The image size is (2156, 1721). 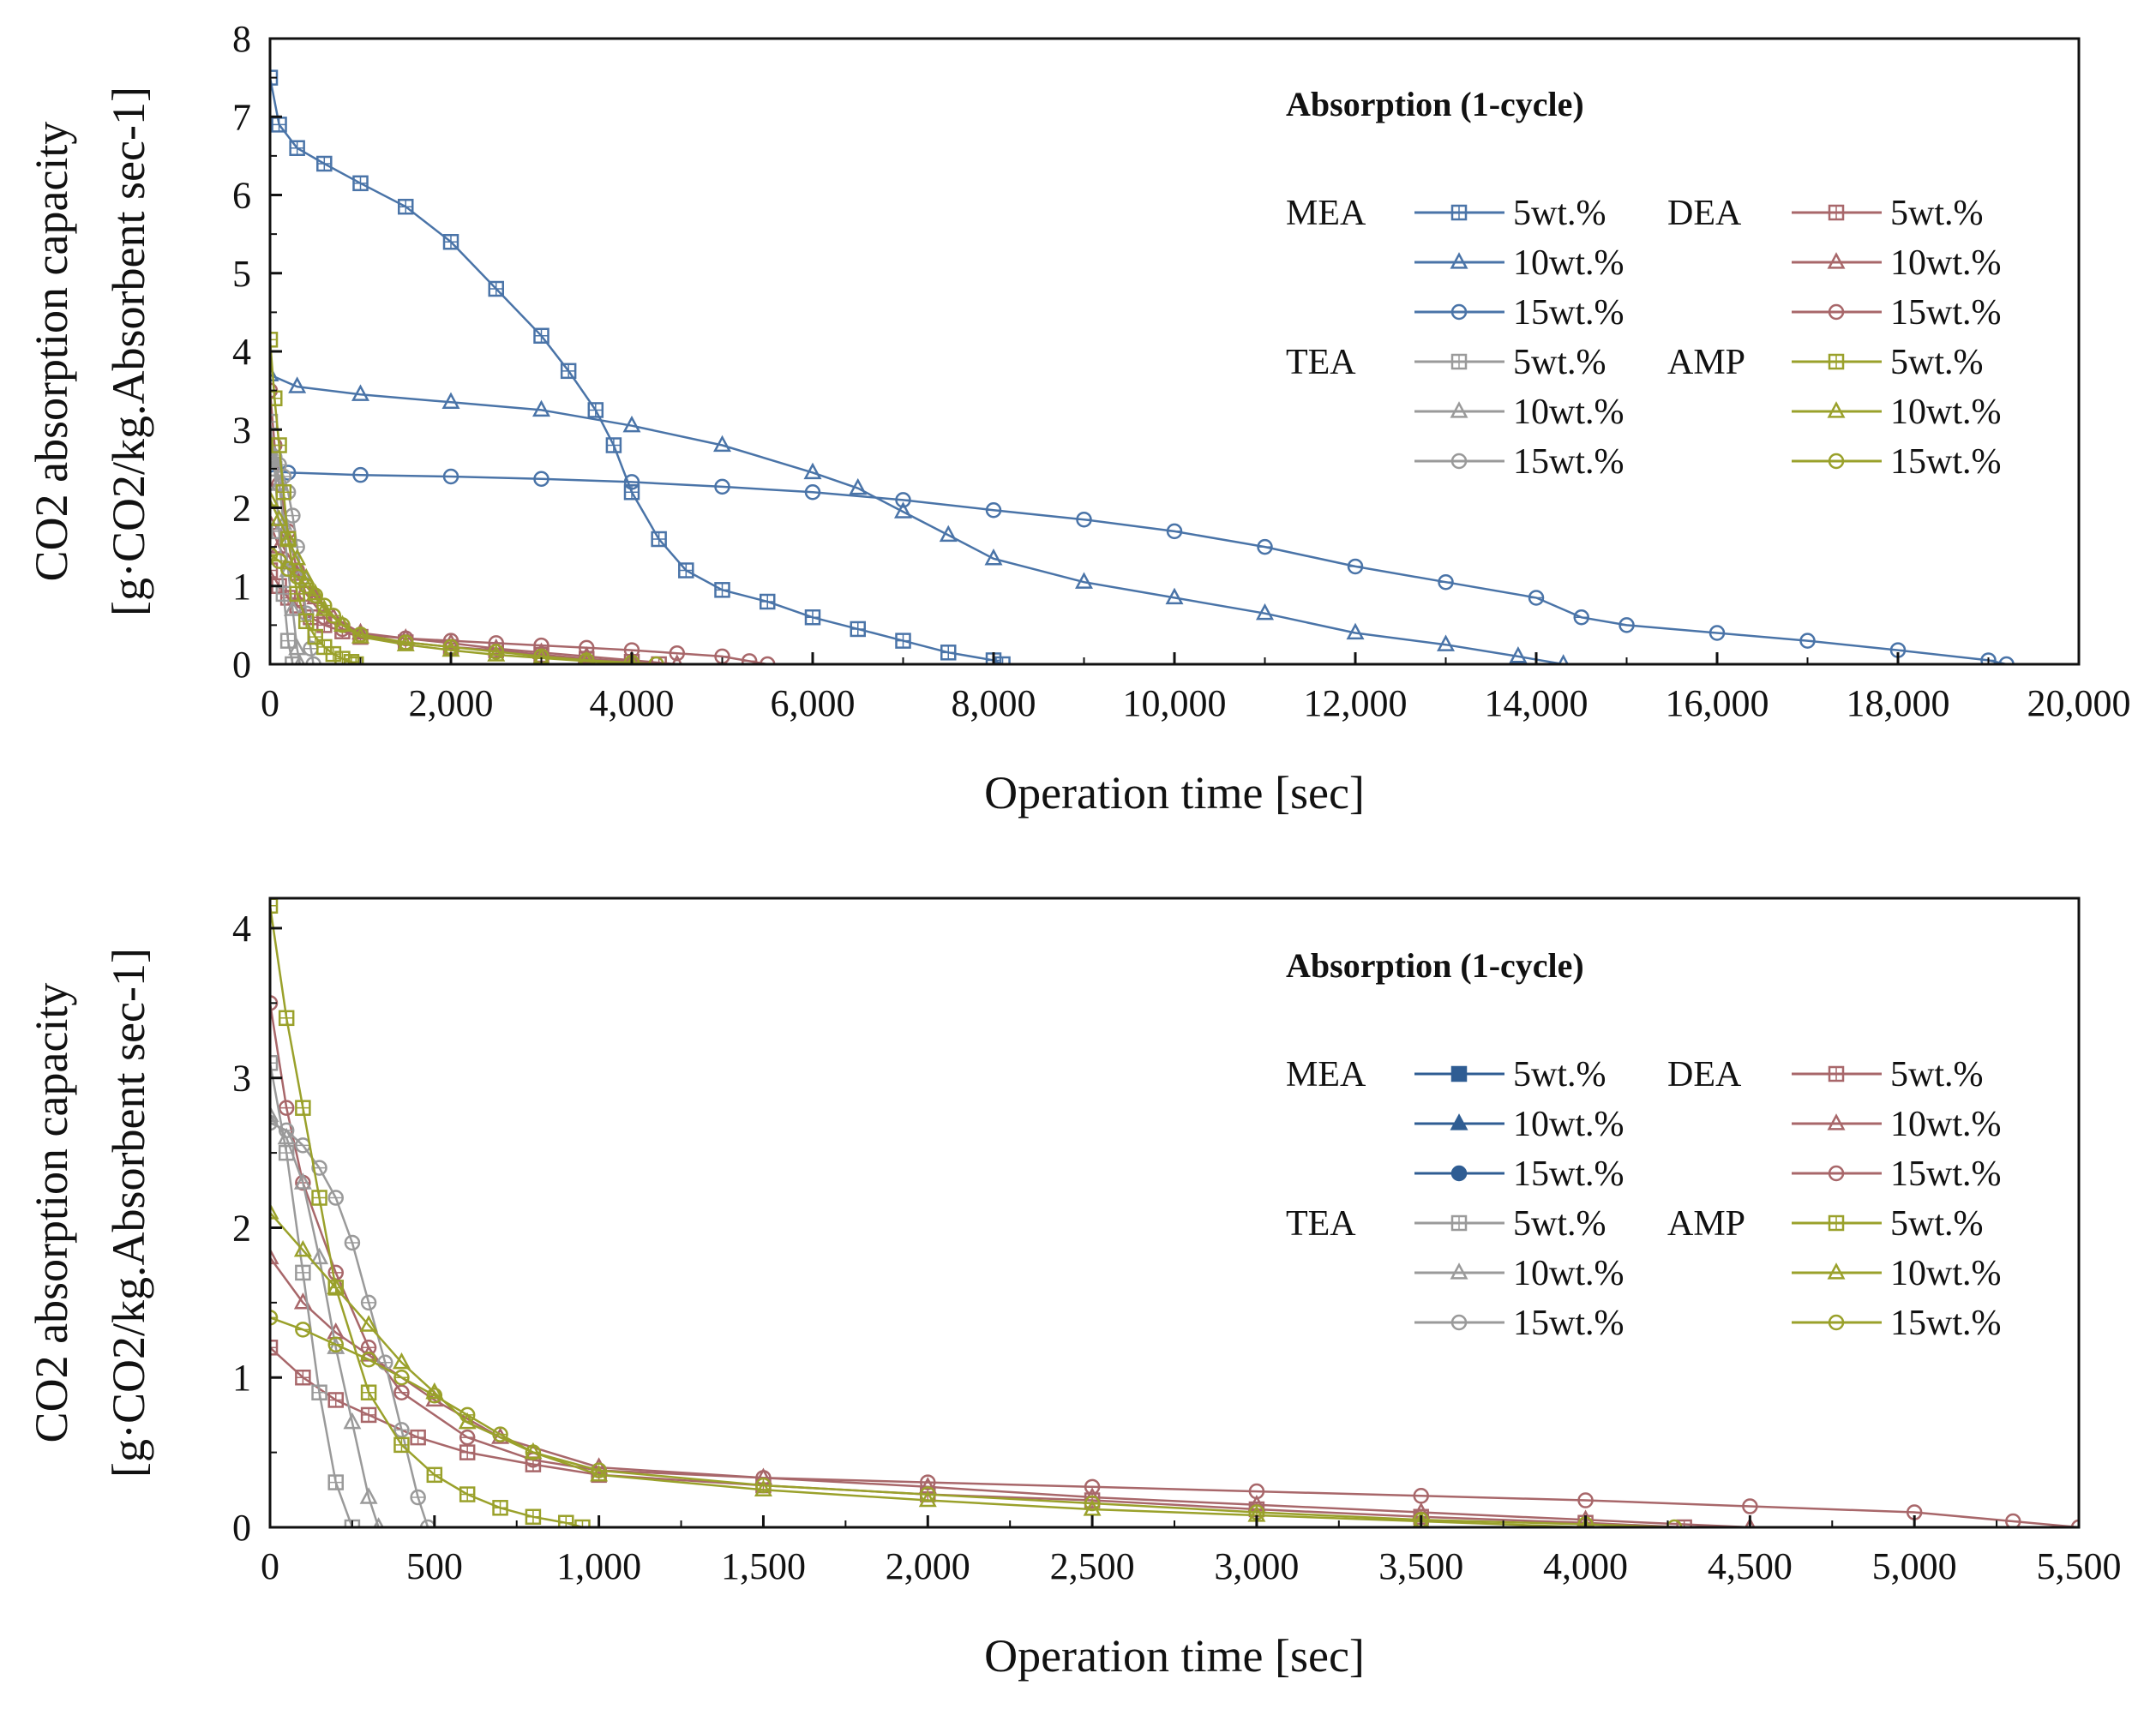 What do you see at coordinates (1321, 1224) in the screenshot?
I see `legend-group-tea: TEA` at bounding box center [1321, 1224].